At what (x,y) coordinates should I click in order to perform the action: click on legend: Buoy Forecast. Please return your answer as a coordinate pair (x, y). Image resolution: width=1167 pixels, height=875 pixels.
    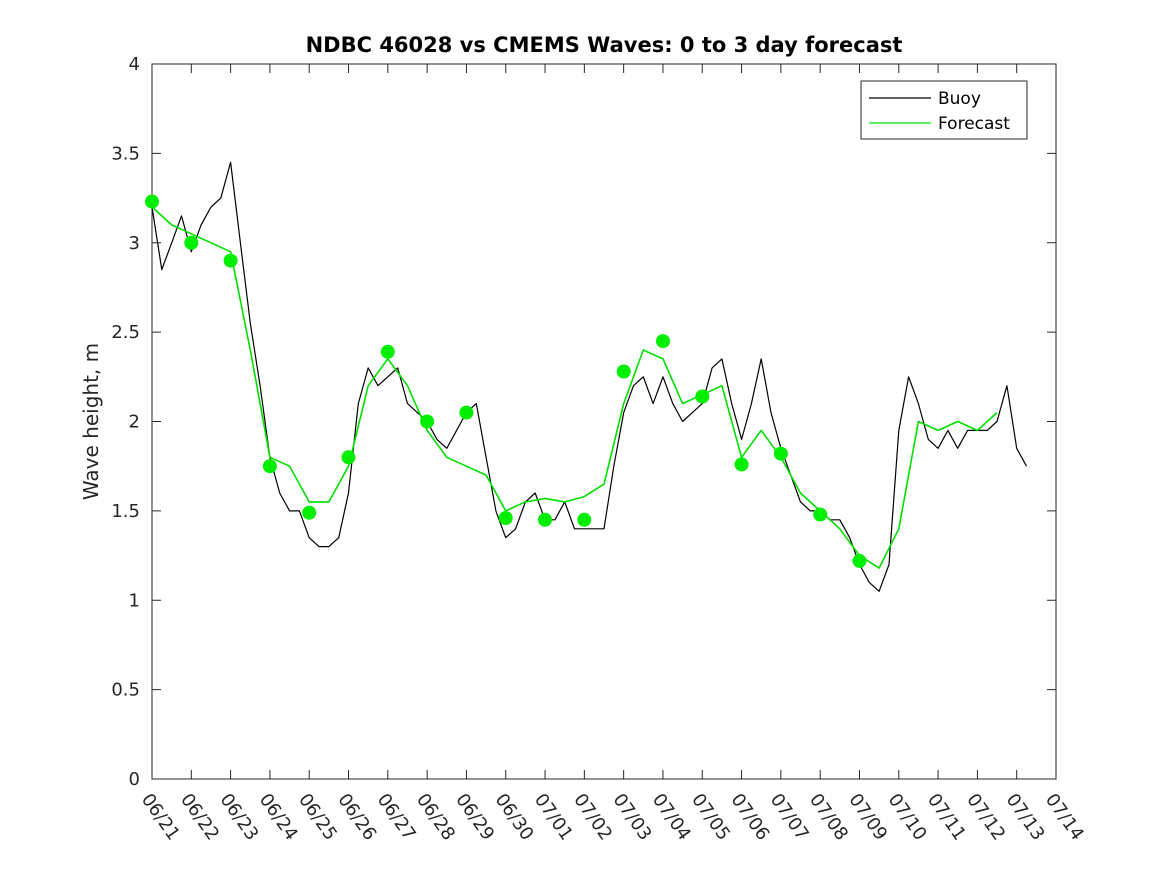
    Looking at the image, I should click on (944, 110).